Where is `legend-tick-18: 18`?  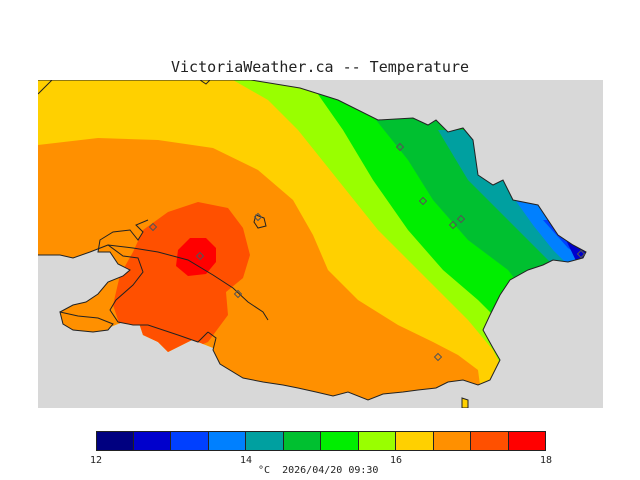
legend-tick-18: 18 is located at coordinates (546, 460).